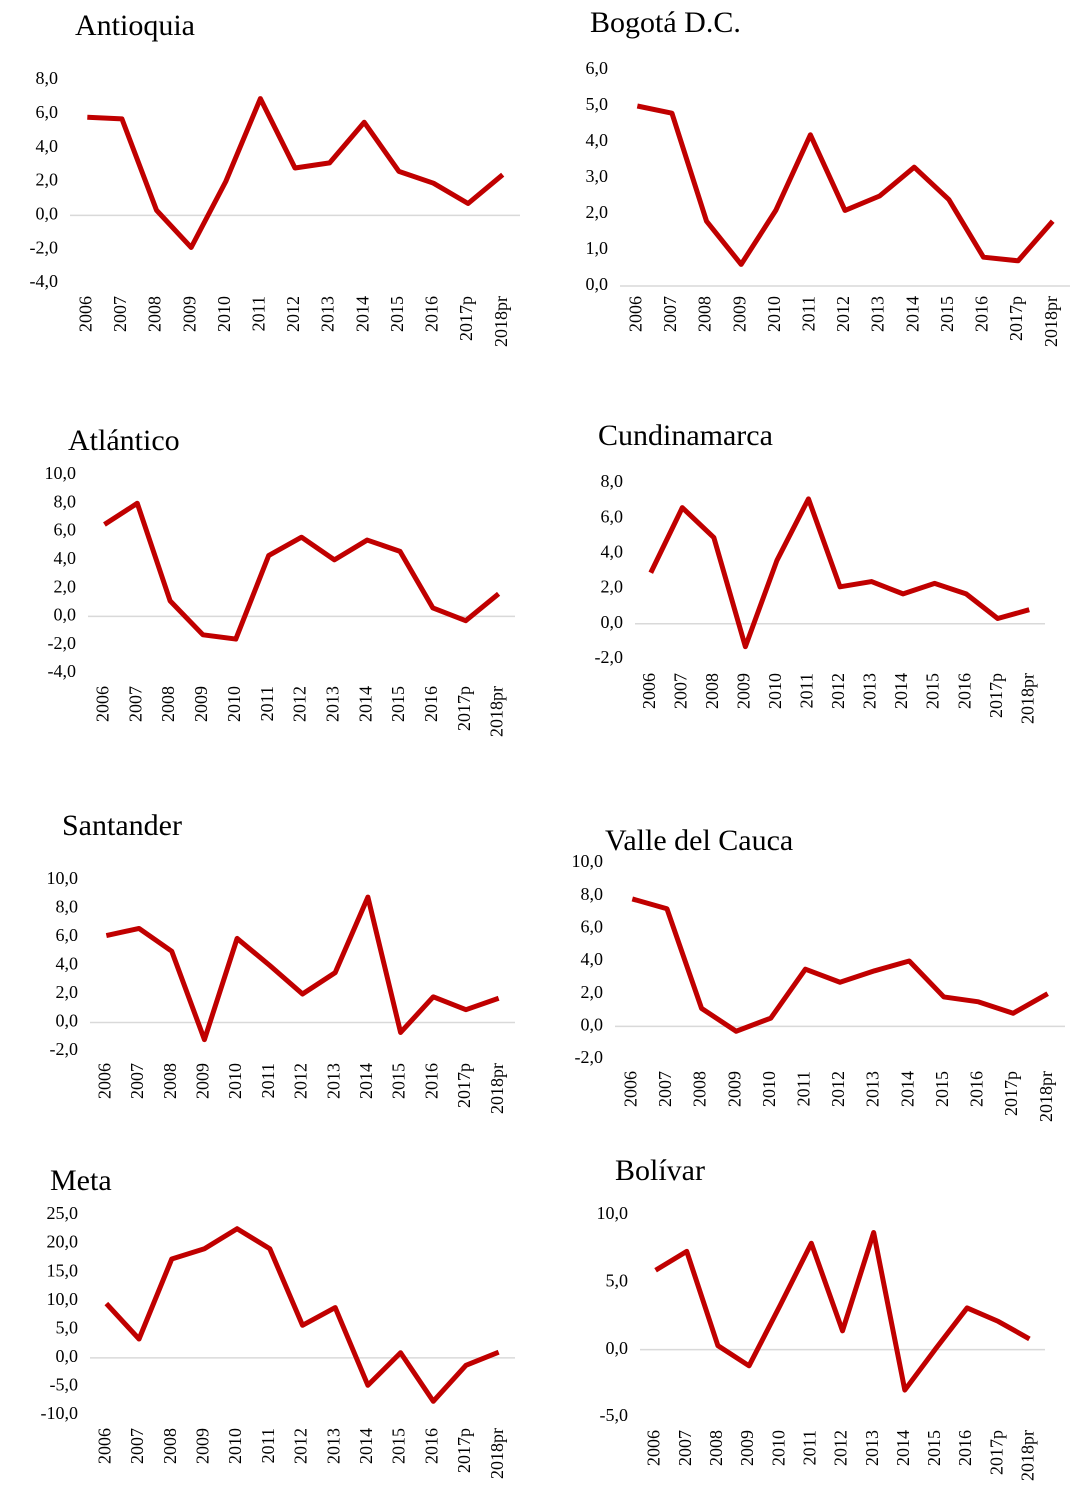 This screenshot has width=1071, height=1499. I want to click on y-tick-label: -10,0, so click(60, 1413).